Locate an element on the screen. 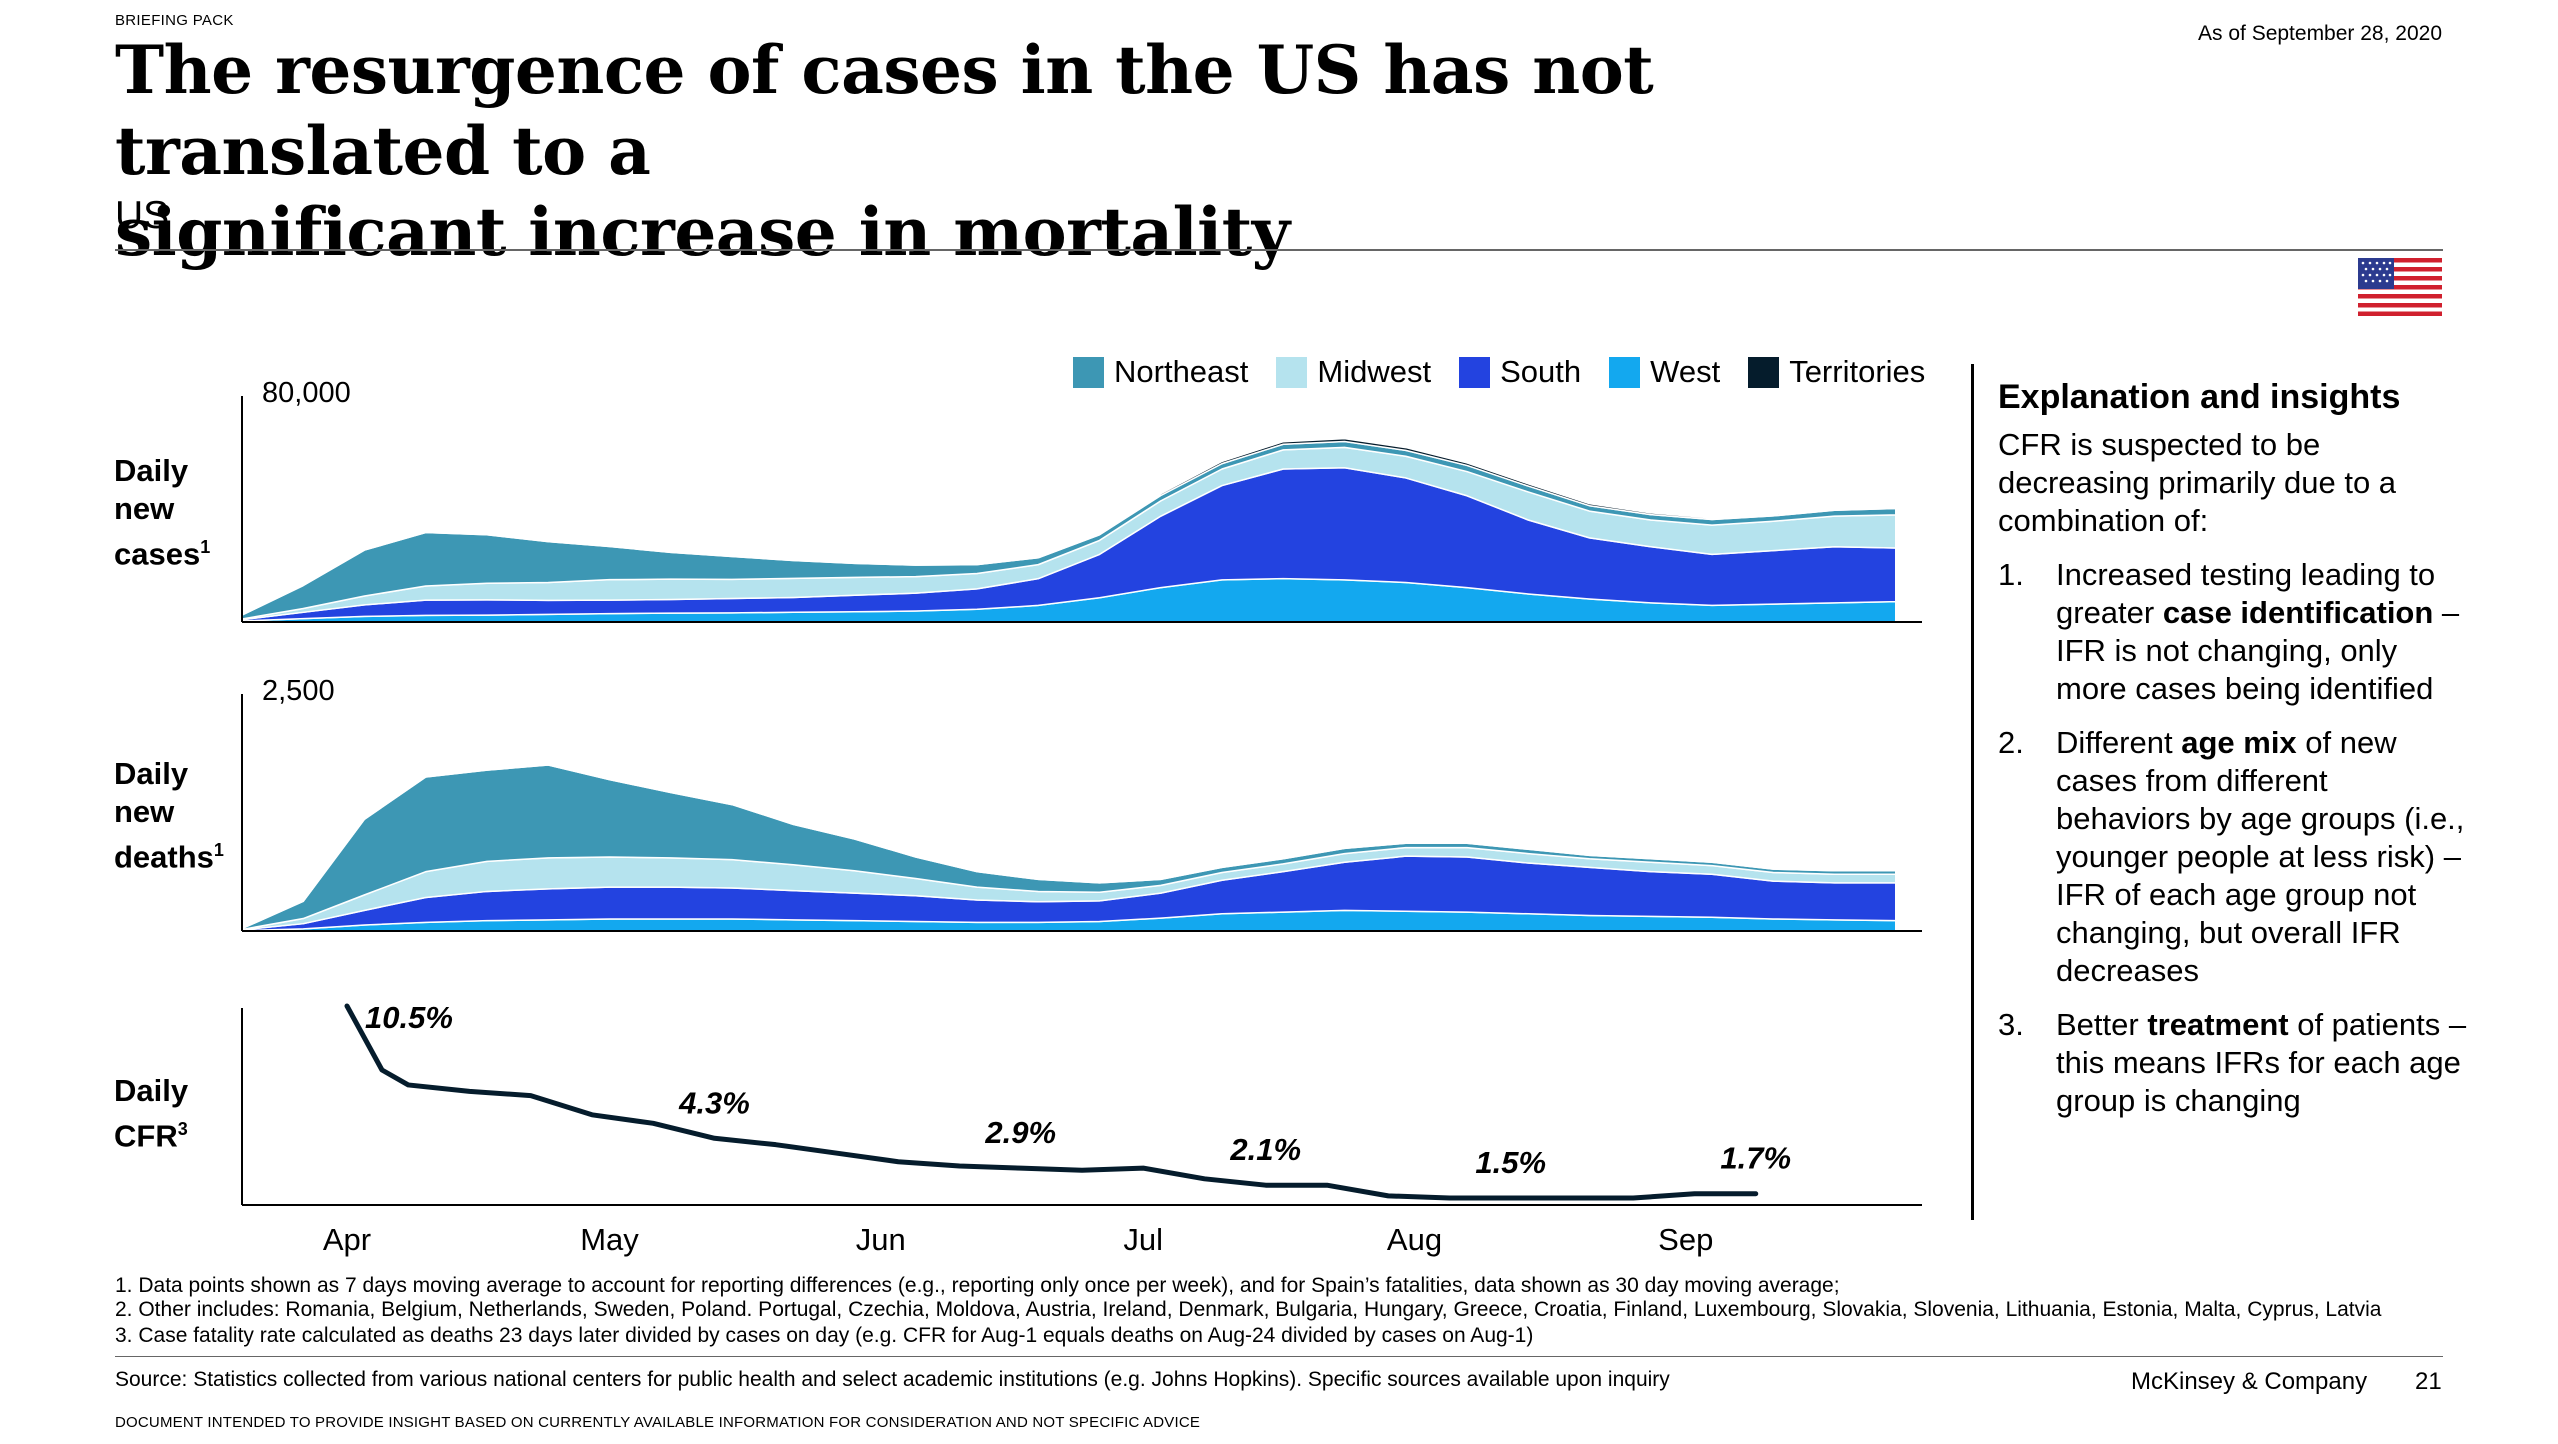 The width and height of the screenshot is (2558, 1444). legend-item-midwest: Midwest is located at coordinates (1353, 372).